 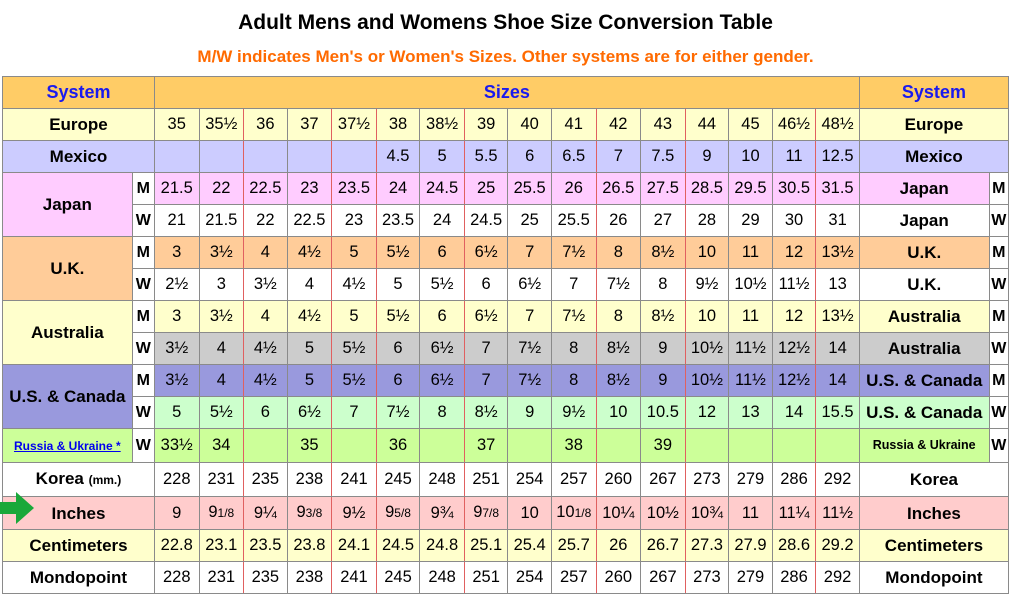 I want to click on size-cell: 38½, so click(x=442, y=124).